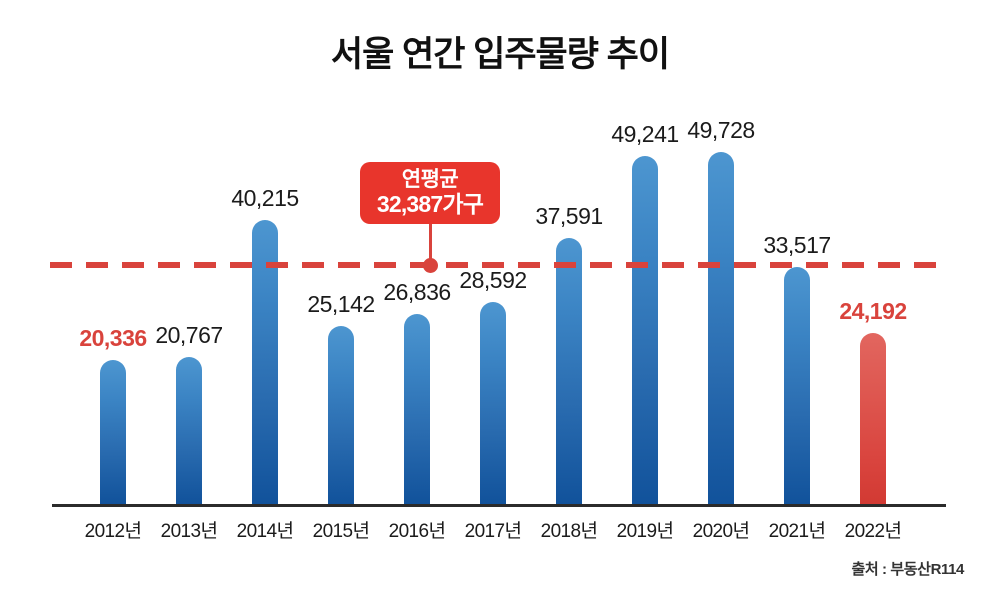  I want to click on bar-group: 33,517, so click(797, 368).